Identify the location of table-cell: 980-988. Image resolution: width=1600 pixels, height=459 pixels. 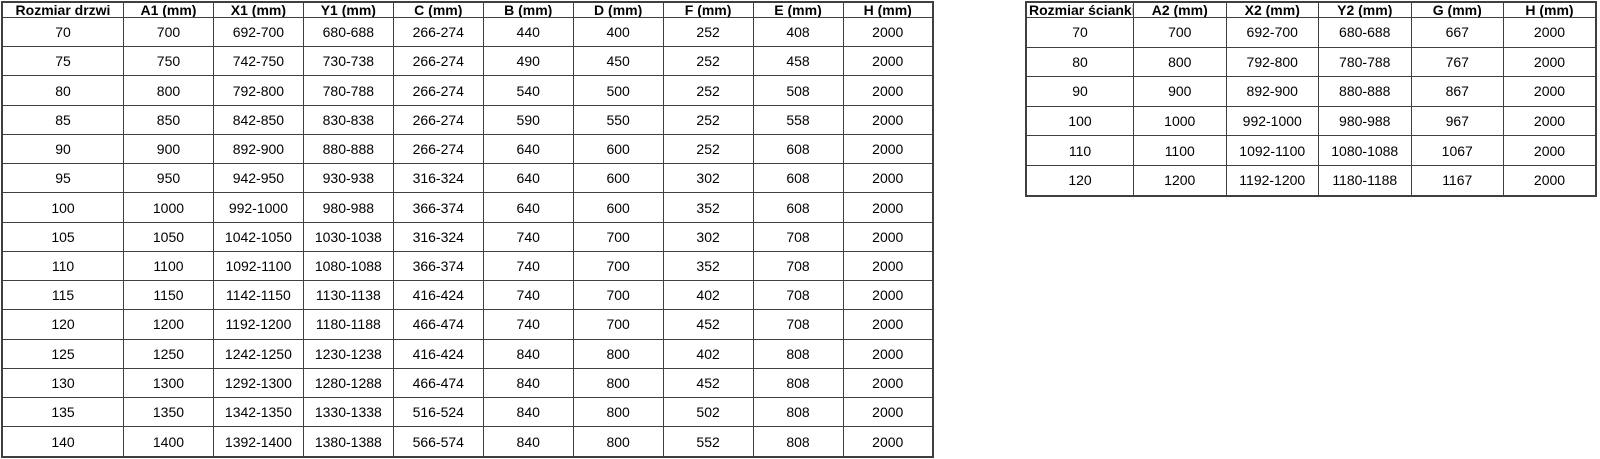
(1365, 121).